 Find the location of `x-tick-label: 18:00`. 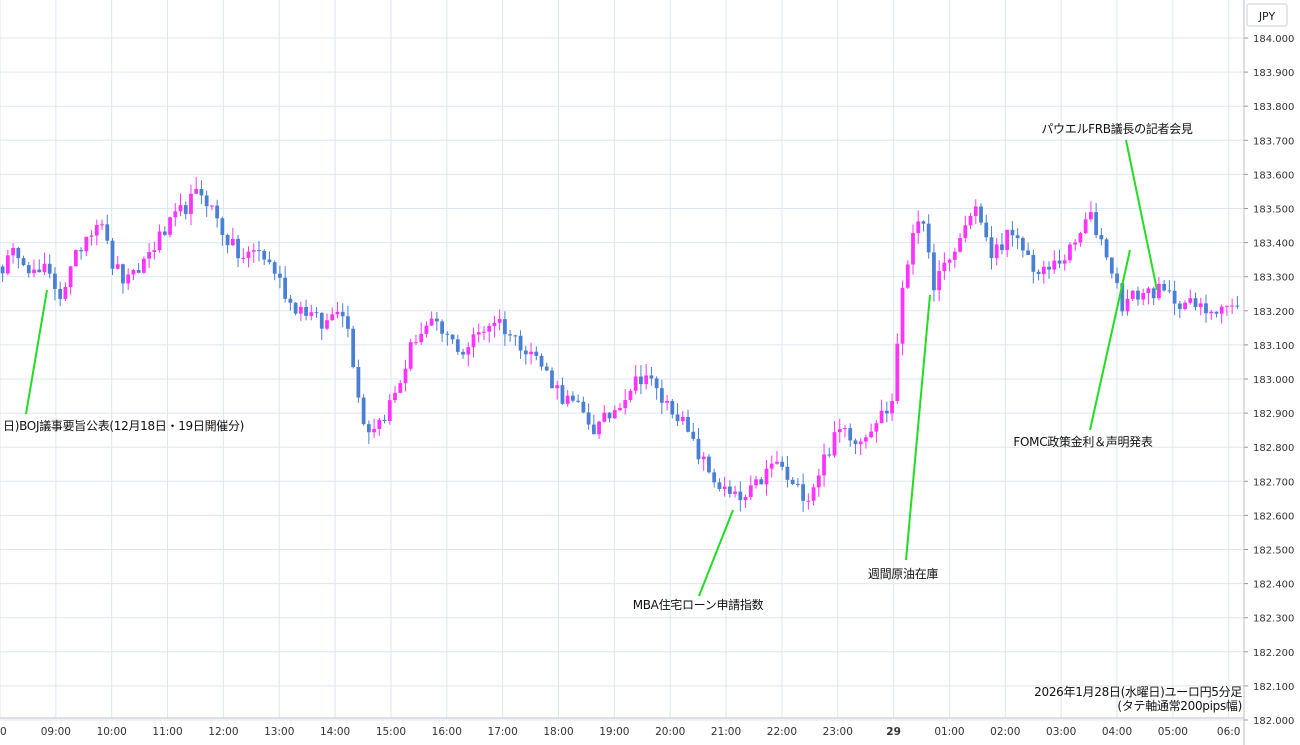

x-tick-label: 18:00 is located at coordinates (558, 732).